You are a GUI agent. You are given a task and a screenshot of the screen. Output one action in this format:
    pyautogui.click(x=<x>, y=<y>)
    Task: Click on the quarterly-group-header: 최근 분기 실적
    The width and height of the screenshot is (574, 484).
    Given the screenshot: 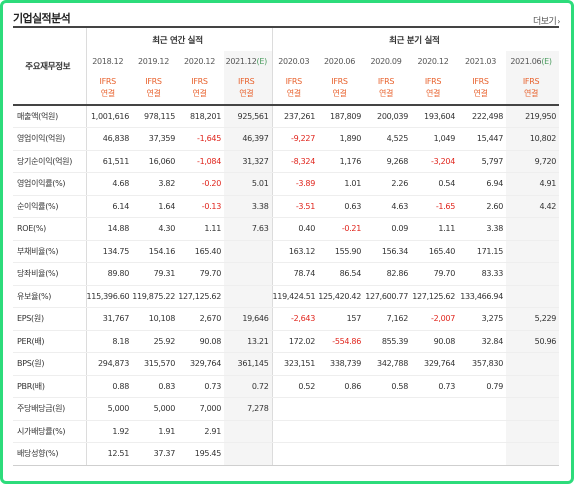 What is the action you would take?
    pyautogui.click(x=415, y=38)
    